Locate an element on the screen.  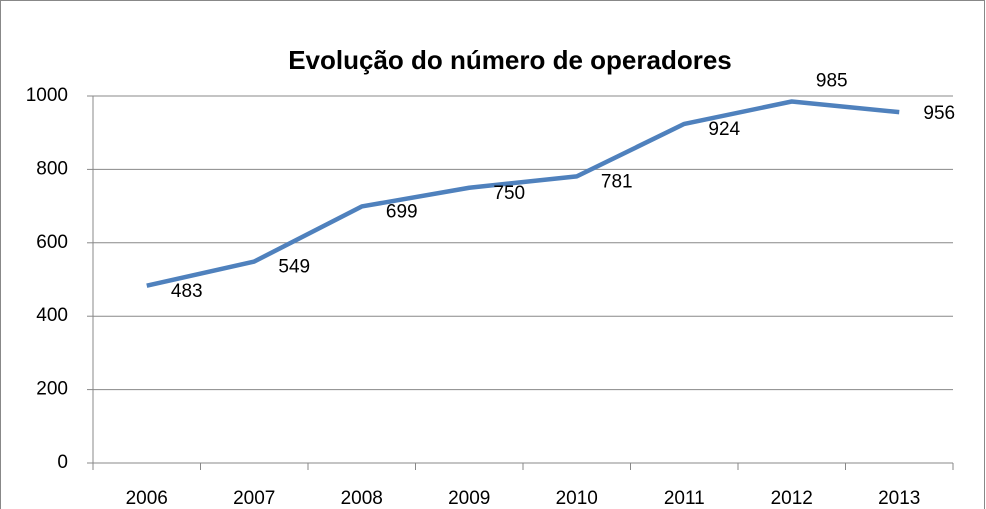
data-label: 924 is located at coordinates (724, 129).